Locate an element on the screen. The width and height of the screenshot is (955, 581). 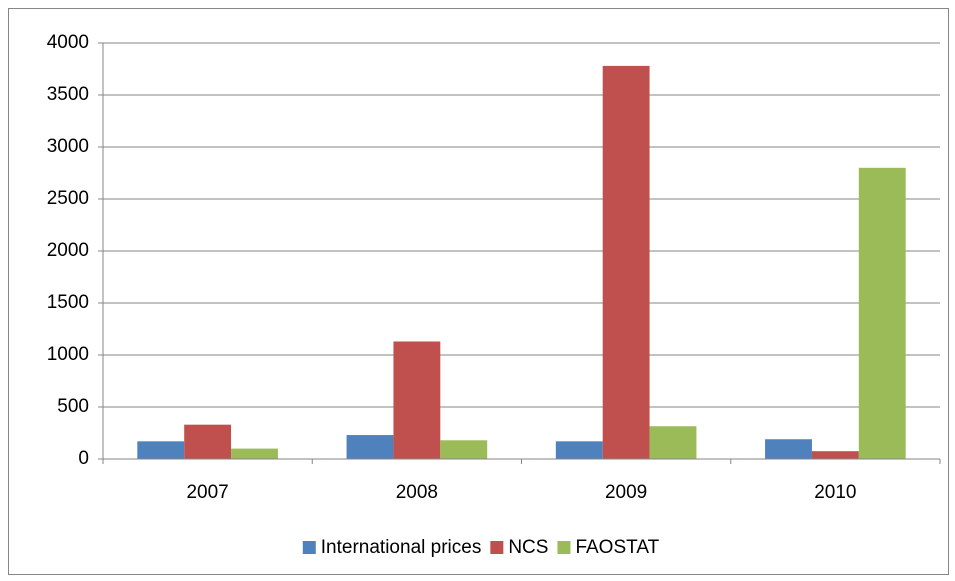
y-tick-label: 3000 is located at coordinates (68, 146).